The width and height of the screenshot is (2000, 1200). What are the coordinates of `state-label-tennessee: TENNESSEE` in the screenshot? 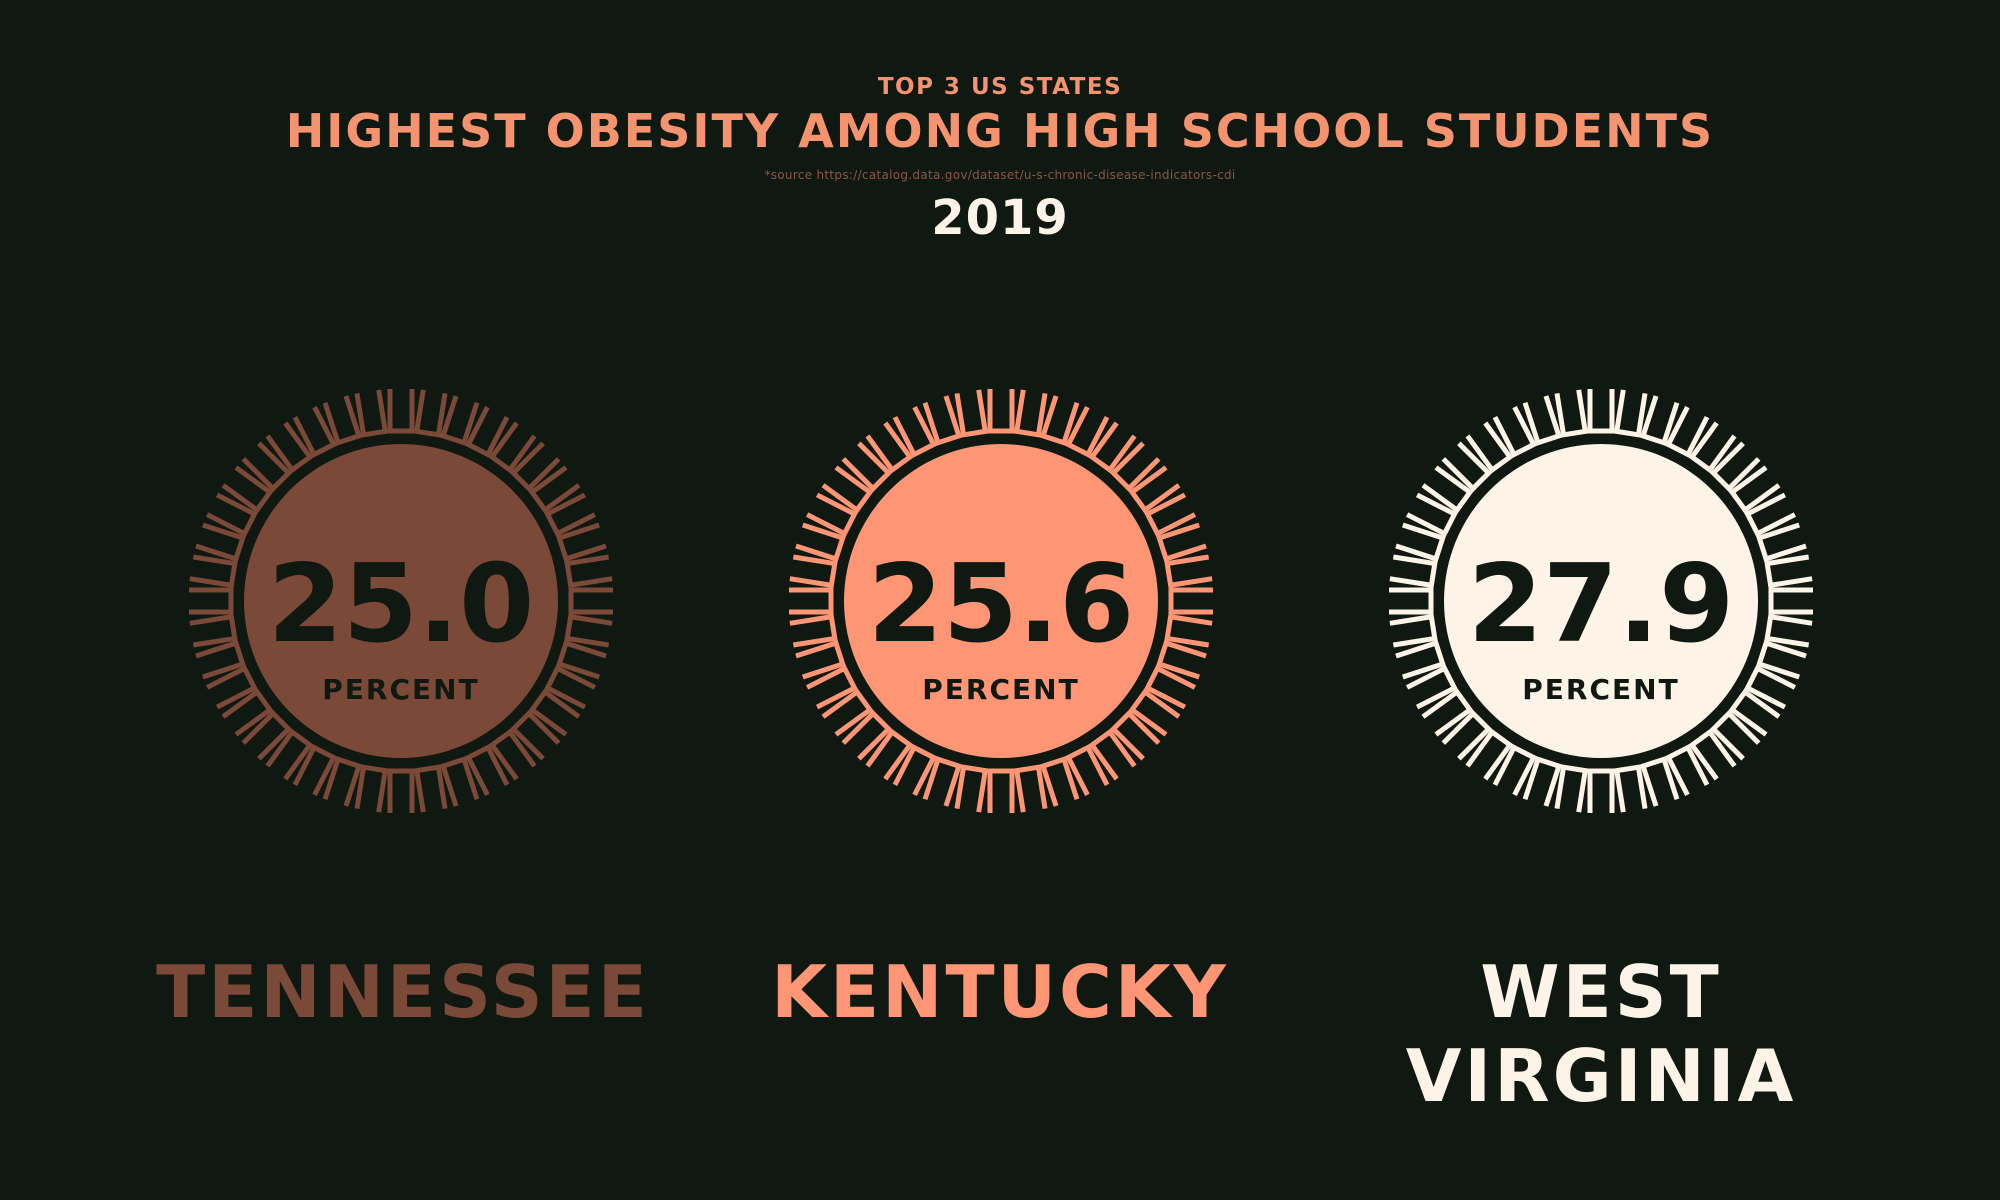 It's located at (403, 992).